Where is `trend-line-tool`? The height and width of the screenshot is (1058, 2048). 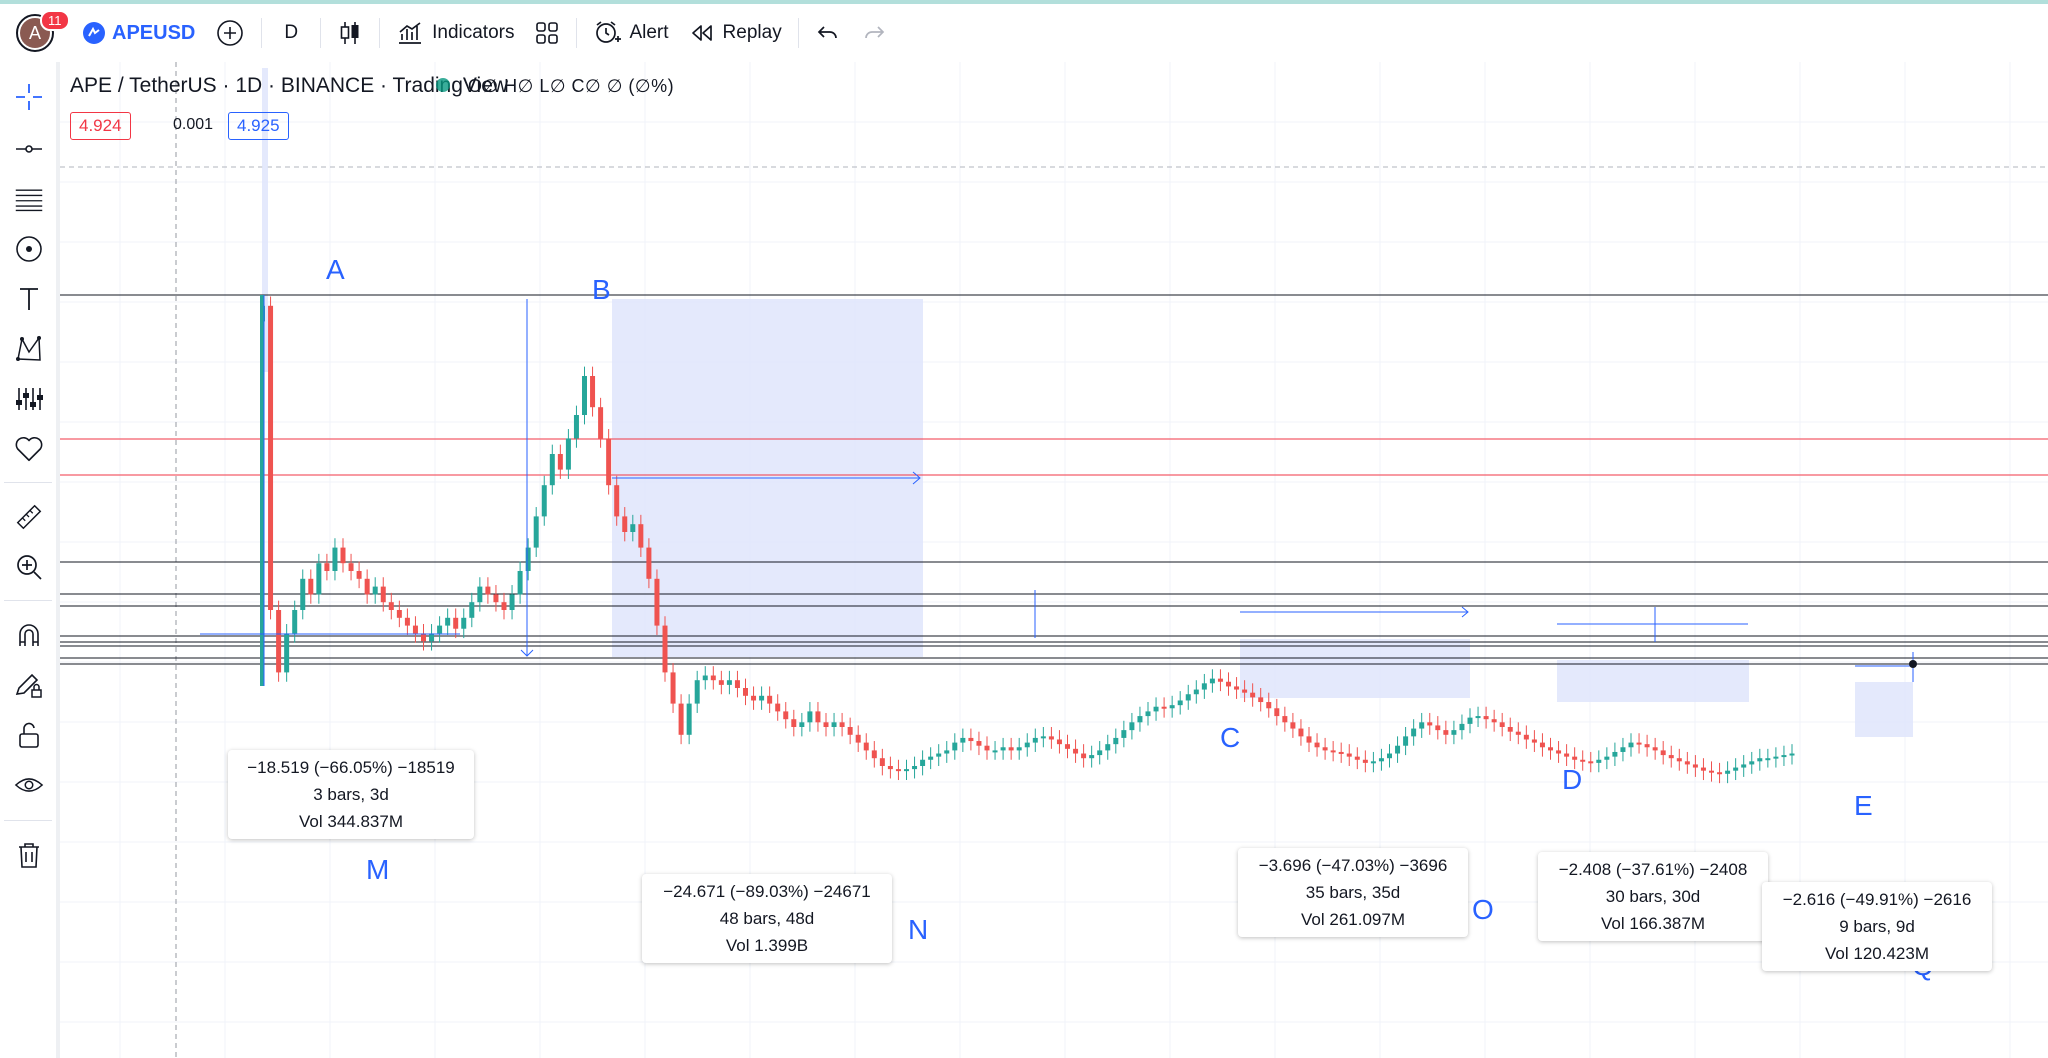
trend-line-tool is located at coordinates (29, 149).